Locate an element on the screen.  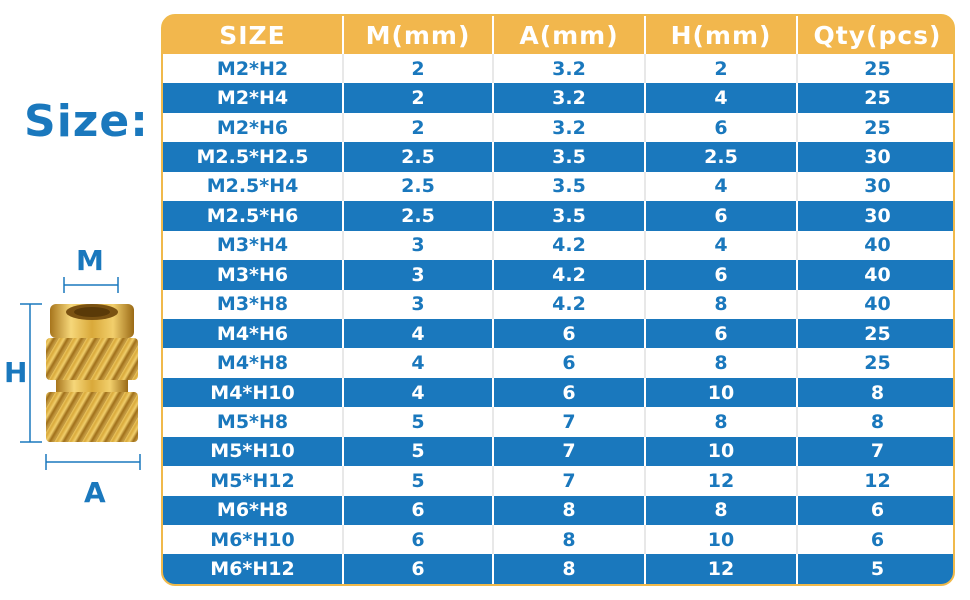
cell-qty: 8 is located at coordinates (875, 422).